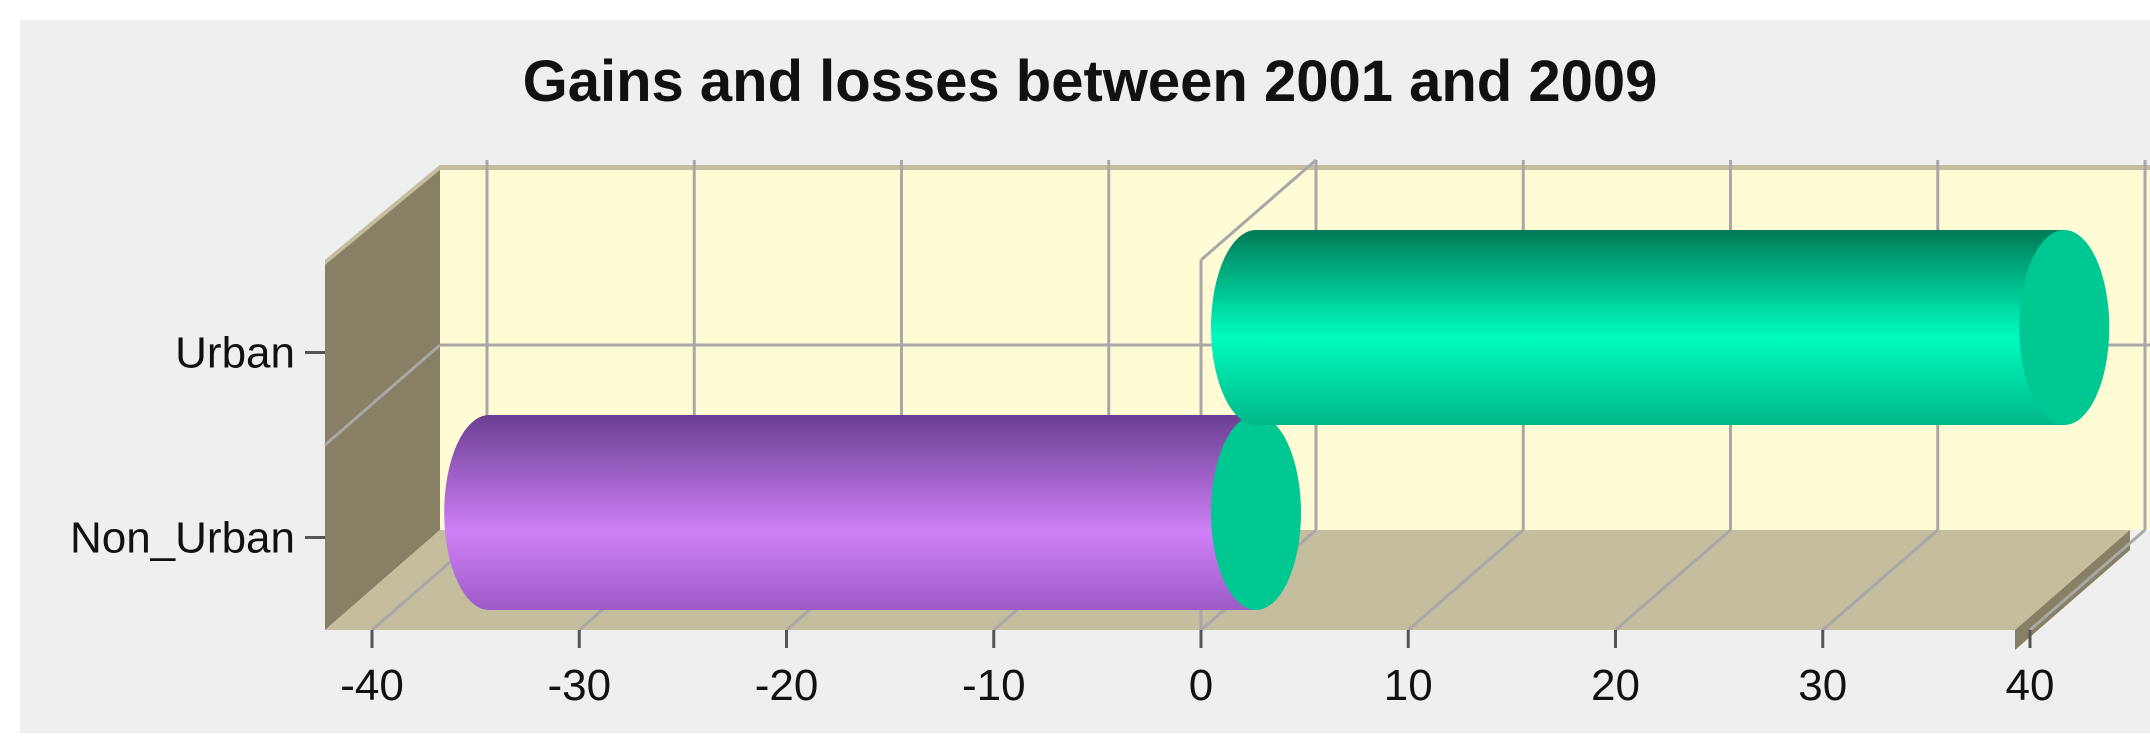  What do you see at coordinates (382, 395) in the screenshot?
I see `grid-line-wall` at bounding box center [382, 395].